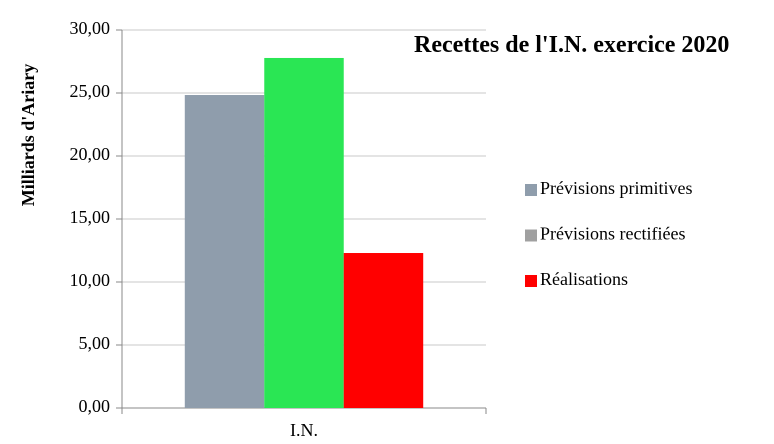  What do you see at coordinates (304, 430) in the screenshot?
I see `x-tick-label: I.N.` at bounding box center [304, 430].